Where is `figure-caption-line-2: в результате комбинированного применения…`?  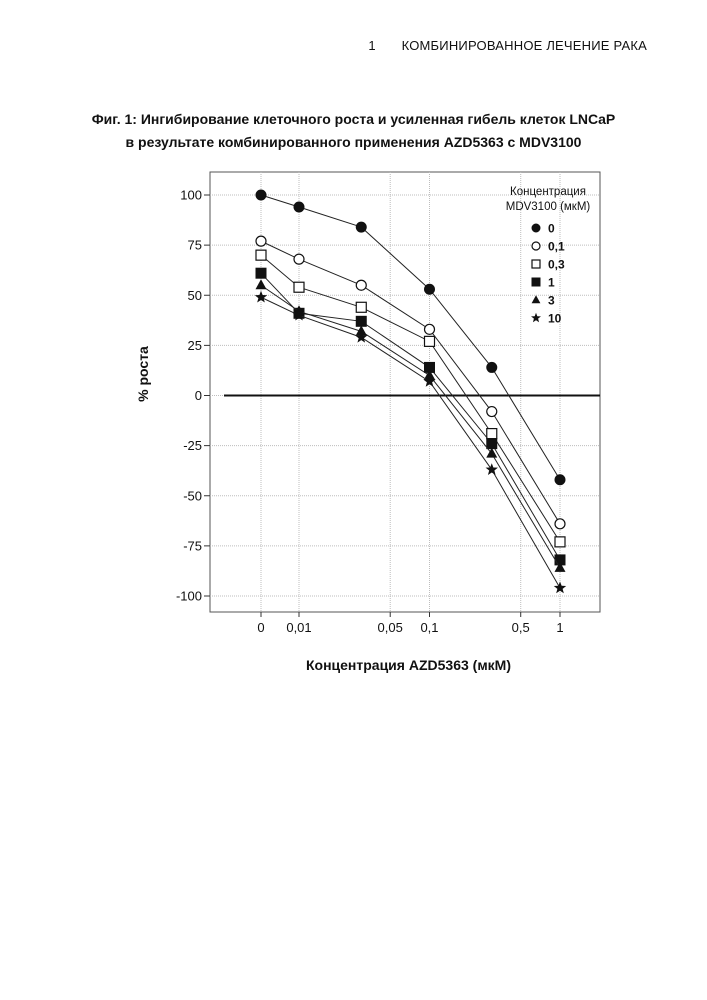
figure-caption-line-2: в результате комбинированного применения… is located at coordinates (353, 142).